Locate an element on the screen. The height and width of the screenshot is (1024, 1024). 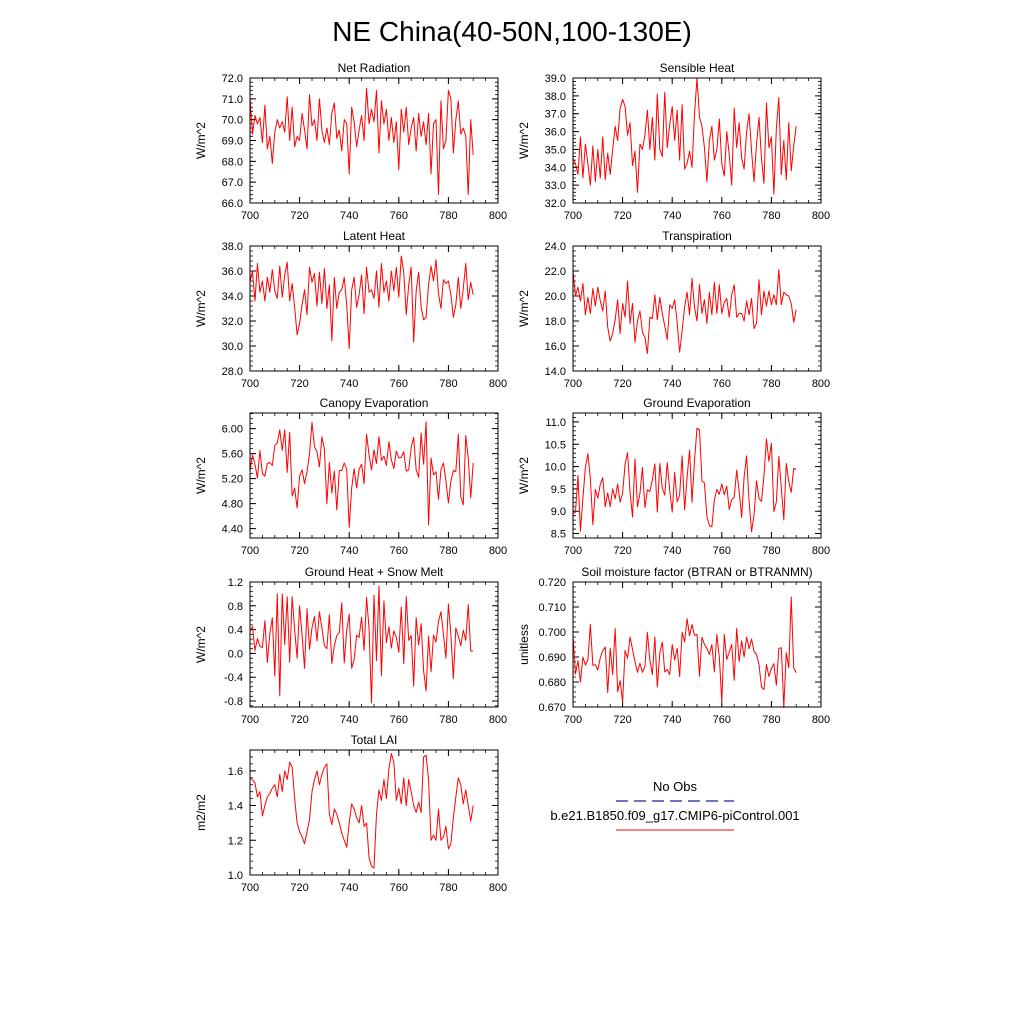
y-tick-label: 6.00 is located at coordinates (232, 430).